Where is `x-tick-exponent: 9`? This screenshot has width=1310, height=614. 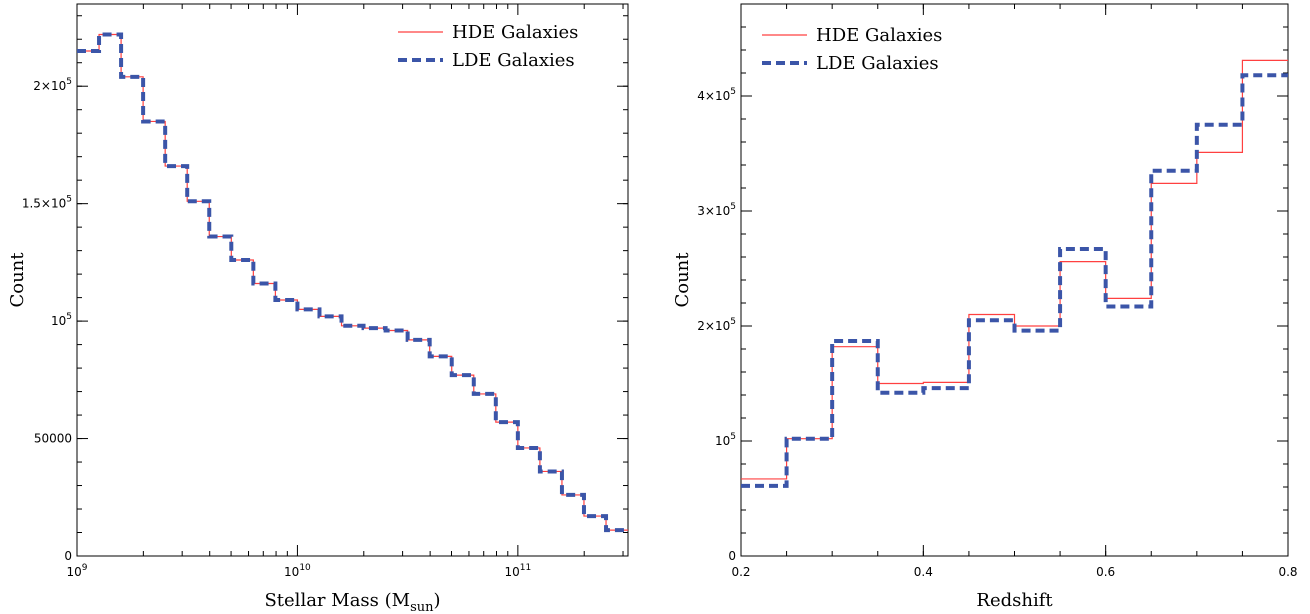 x-tick-exponent: 9 is located at coordinates (85, 568).